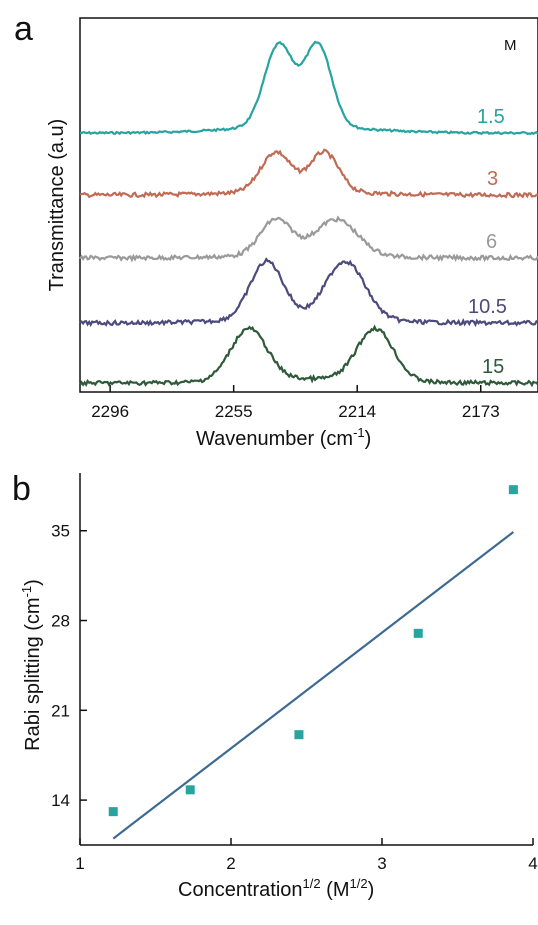 The height and width of the screenshot is (925, 538). I want to click on panel-a-x-tick-label: 2296, so click(110, 411).